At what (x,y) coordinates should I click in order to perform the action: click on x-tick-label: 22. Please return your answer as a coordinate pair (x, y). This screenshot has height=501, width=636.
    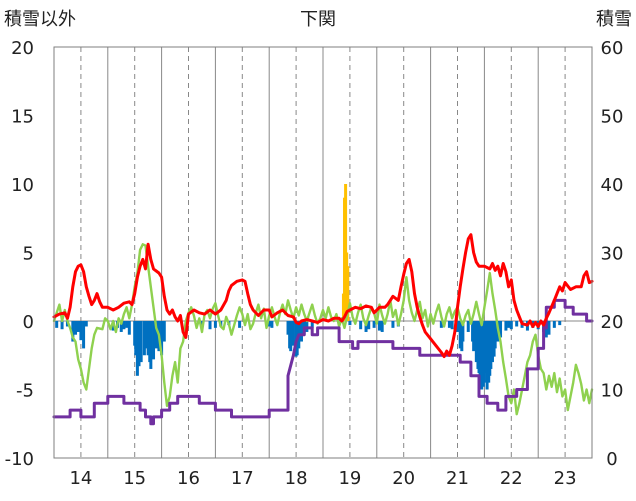
    Looking at the image, I should click on (511, 478).